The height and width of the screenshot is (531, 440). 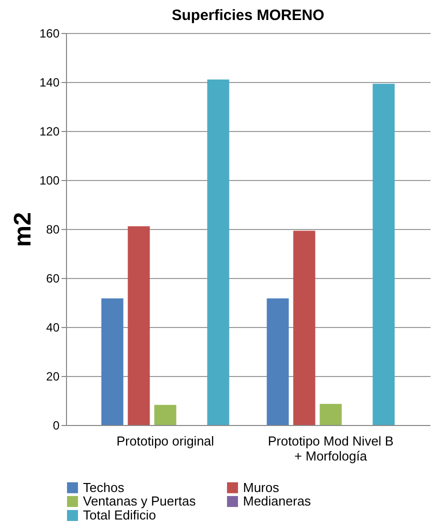 I want to click on y-tick-label: 100, so click(x=49, y=181).